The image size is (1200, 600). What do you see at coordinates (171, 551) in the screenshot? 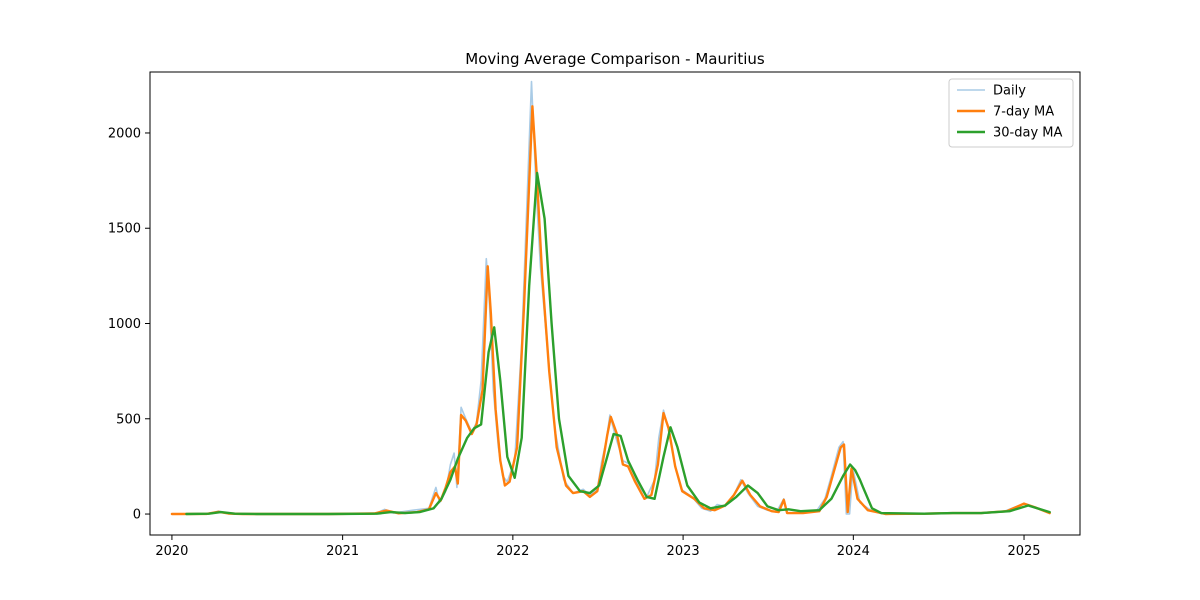
I see `x-tick-label: 2020` at bounding box center [171, 551].